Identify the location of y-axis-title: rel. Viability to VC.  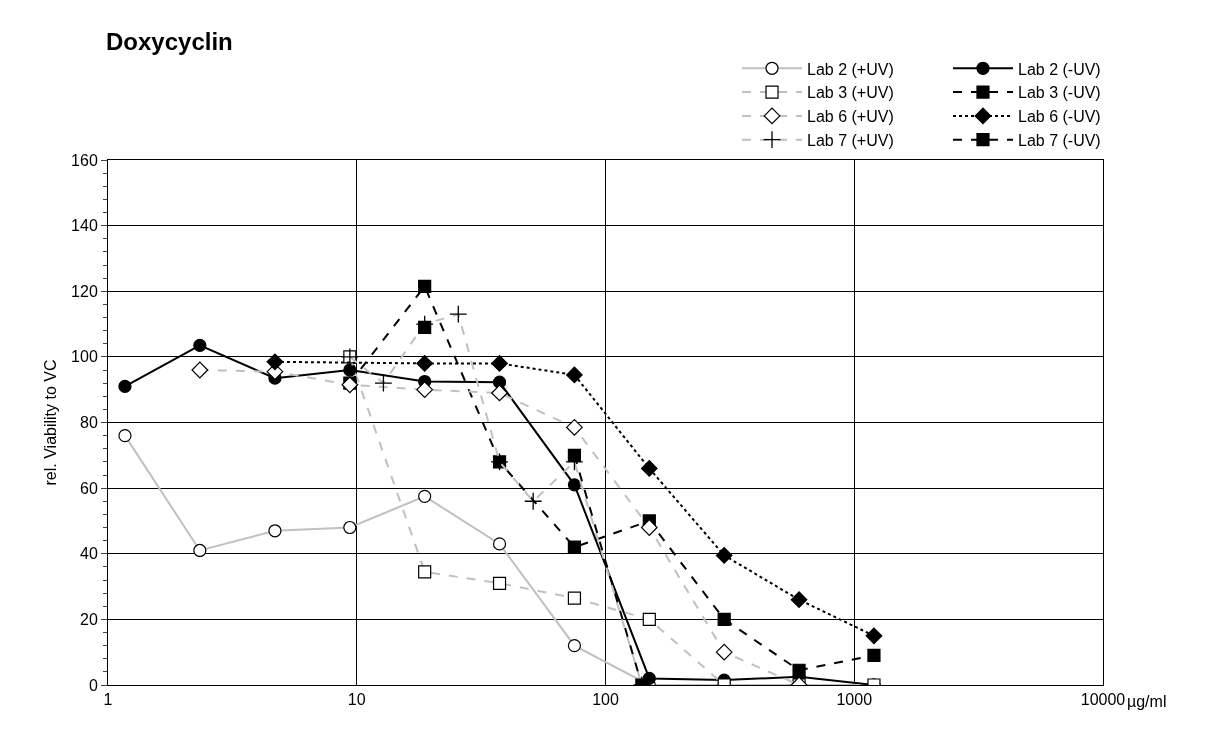
(50, 422).